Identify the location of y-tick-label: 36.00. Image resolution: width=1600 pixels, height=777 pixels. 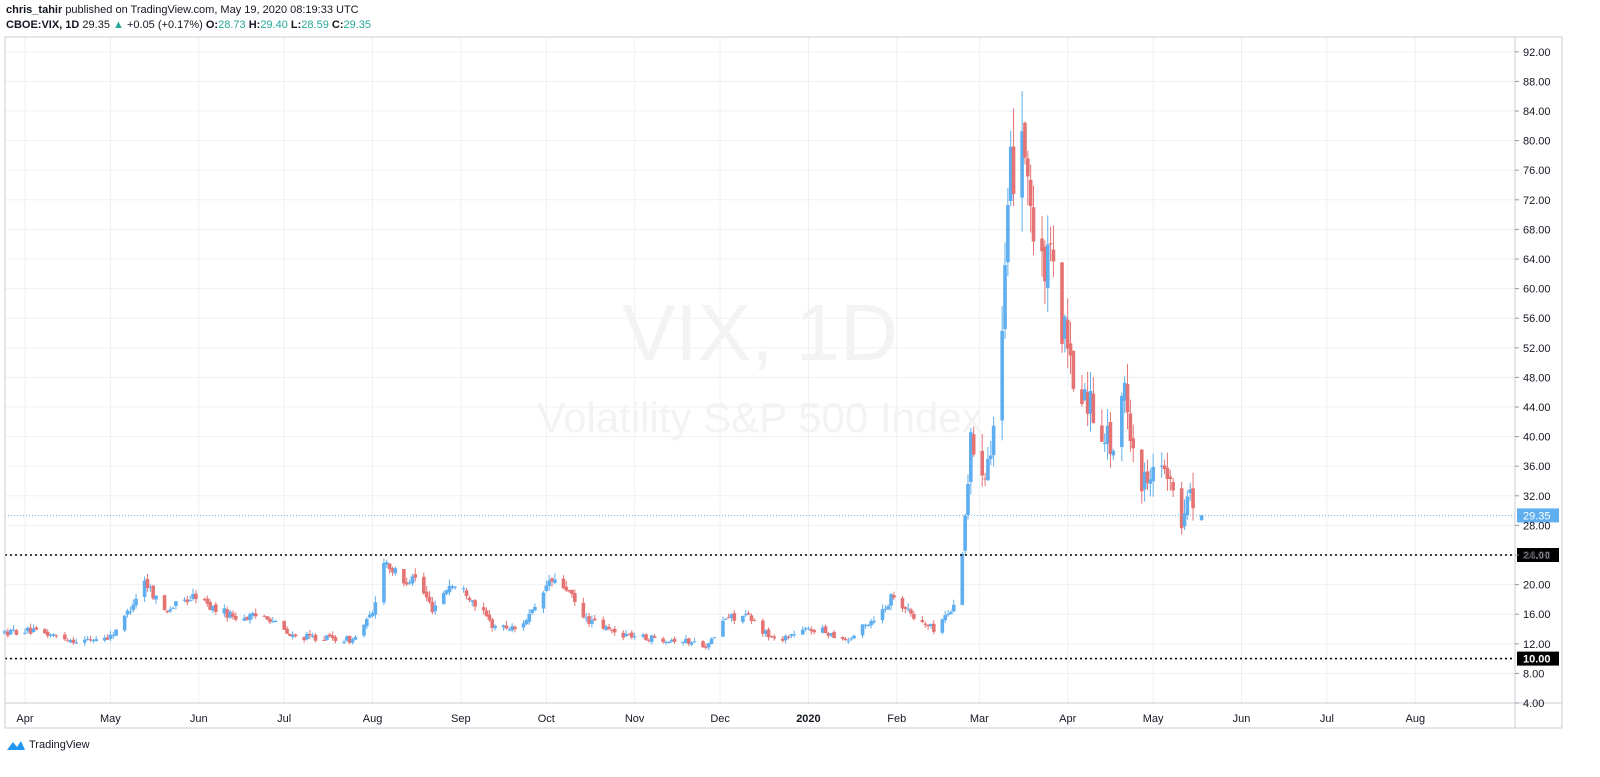
(1537, 467).